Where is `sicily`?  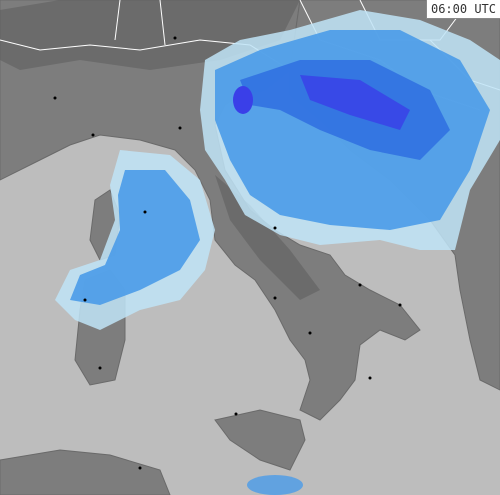 sicily is located at coordinates (260, 440).